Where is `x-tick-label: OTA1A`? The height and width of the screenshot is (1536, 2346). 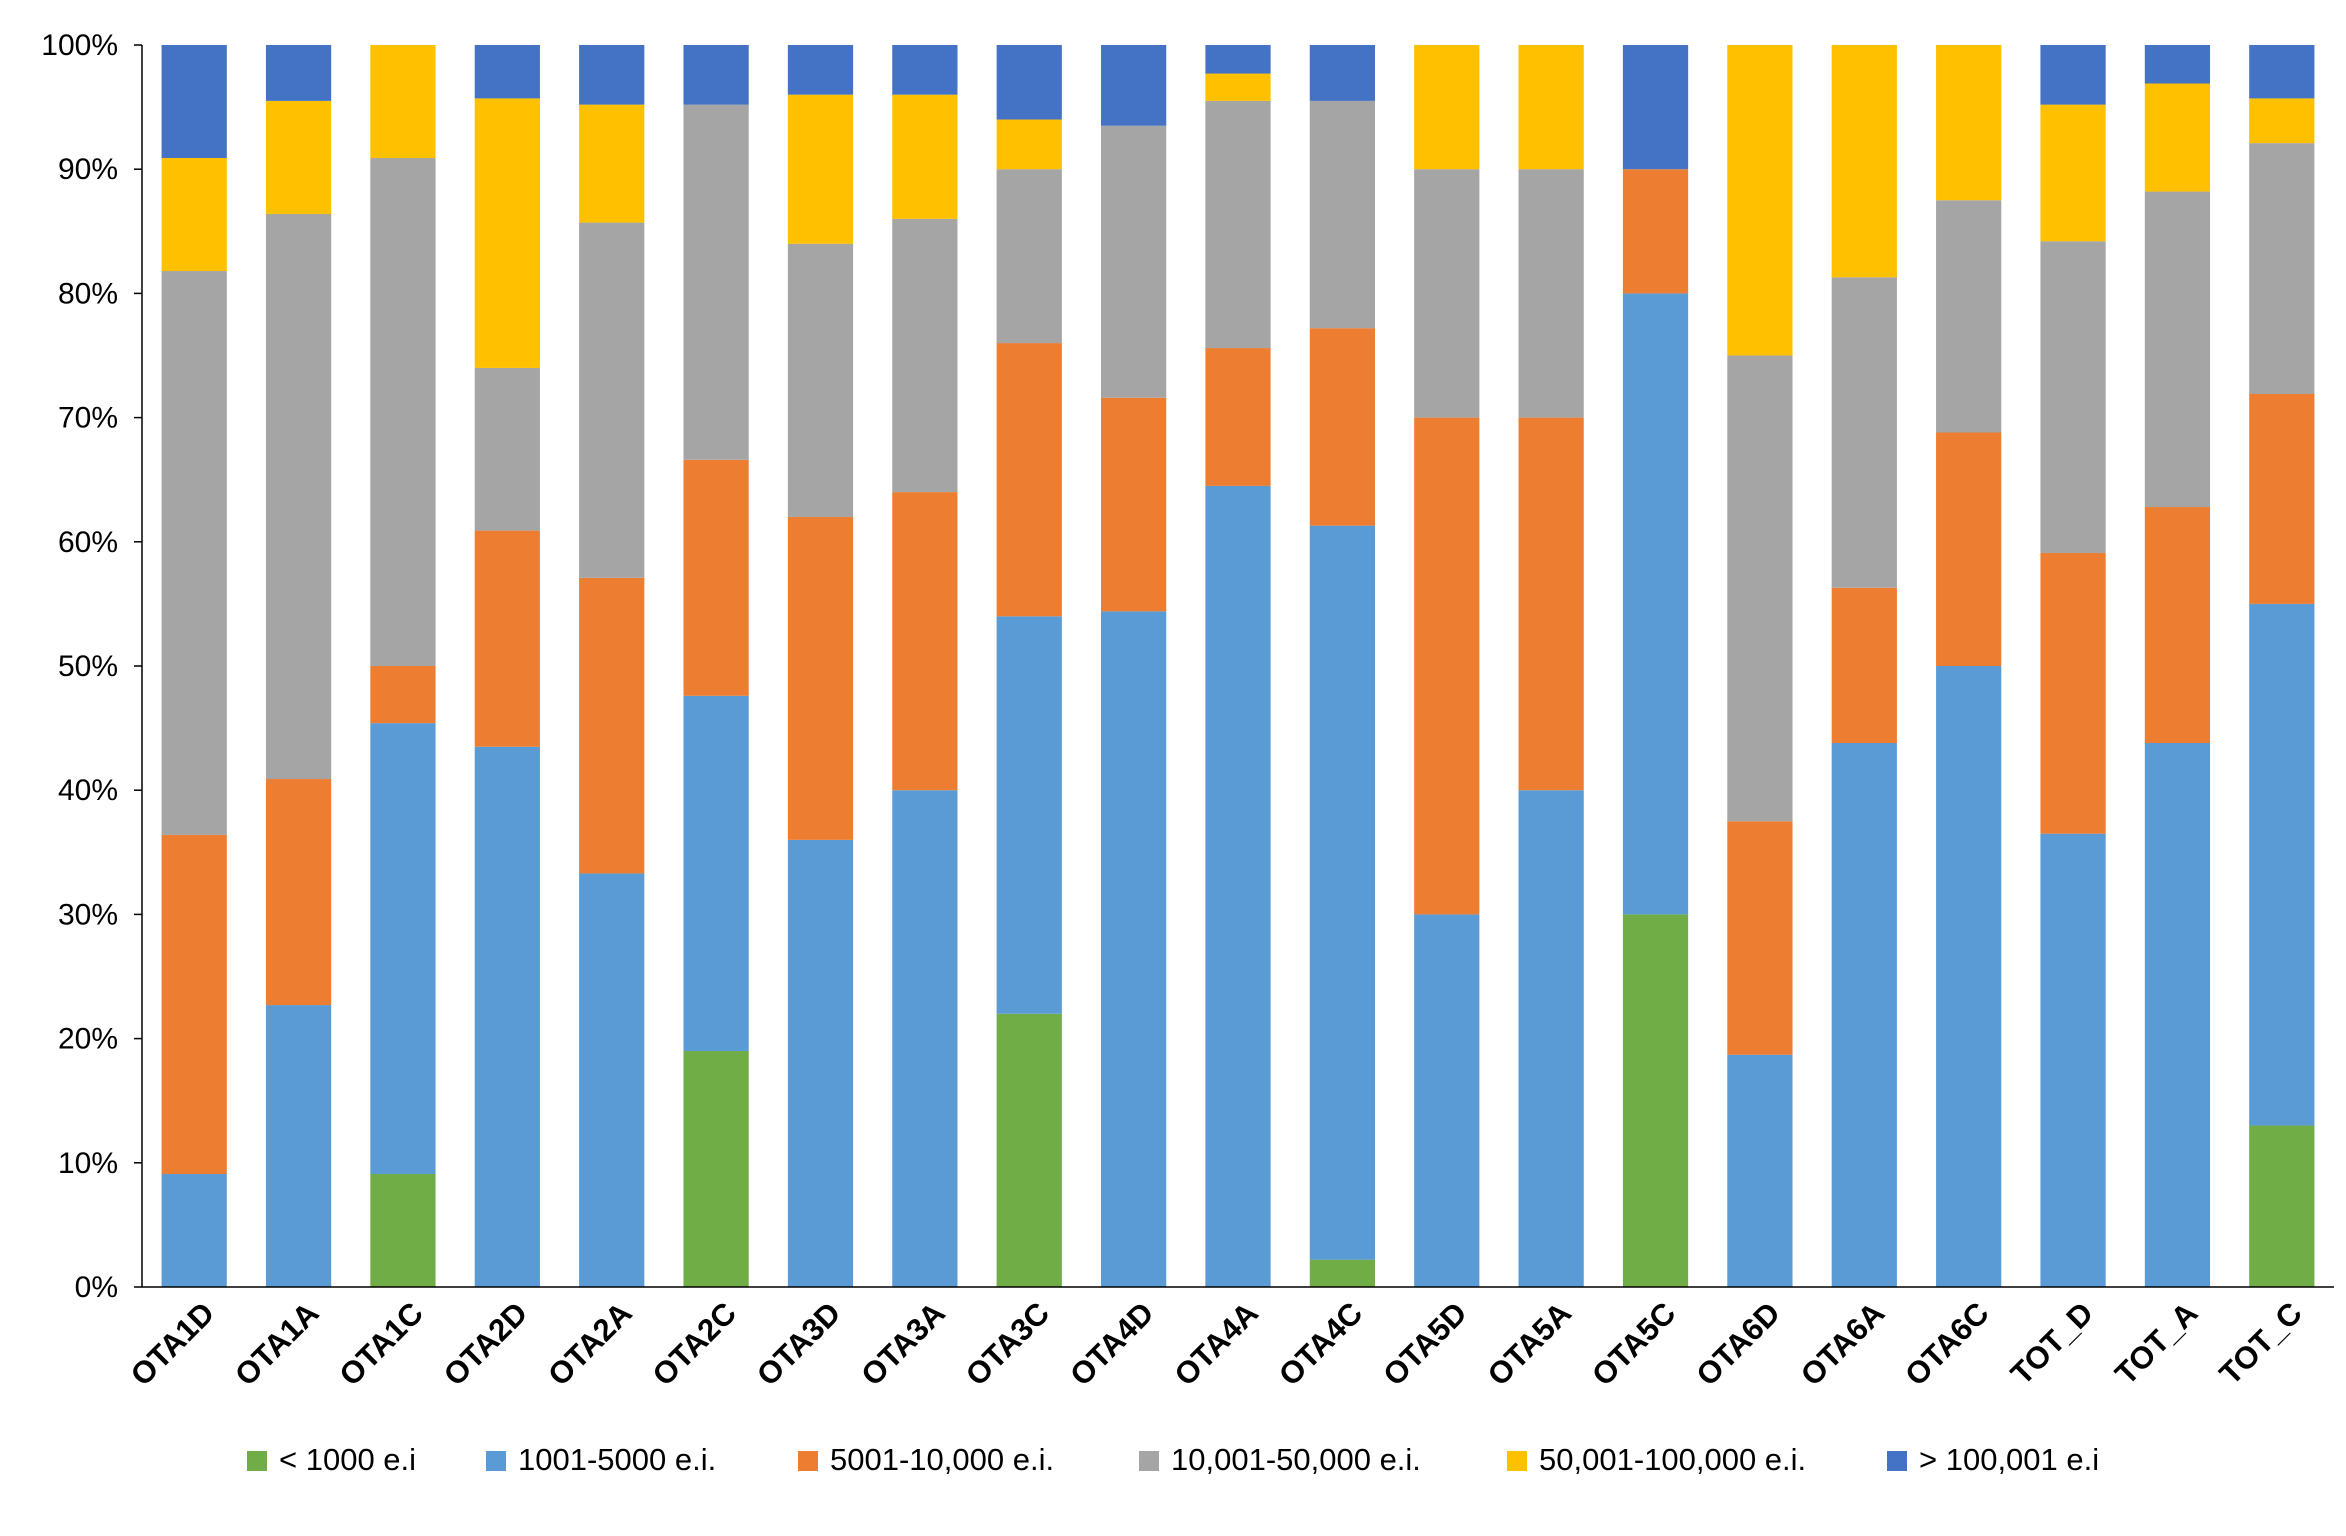 x-tick-label: OTA1A is located at coordinates (276, 1343).